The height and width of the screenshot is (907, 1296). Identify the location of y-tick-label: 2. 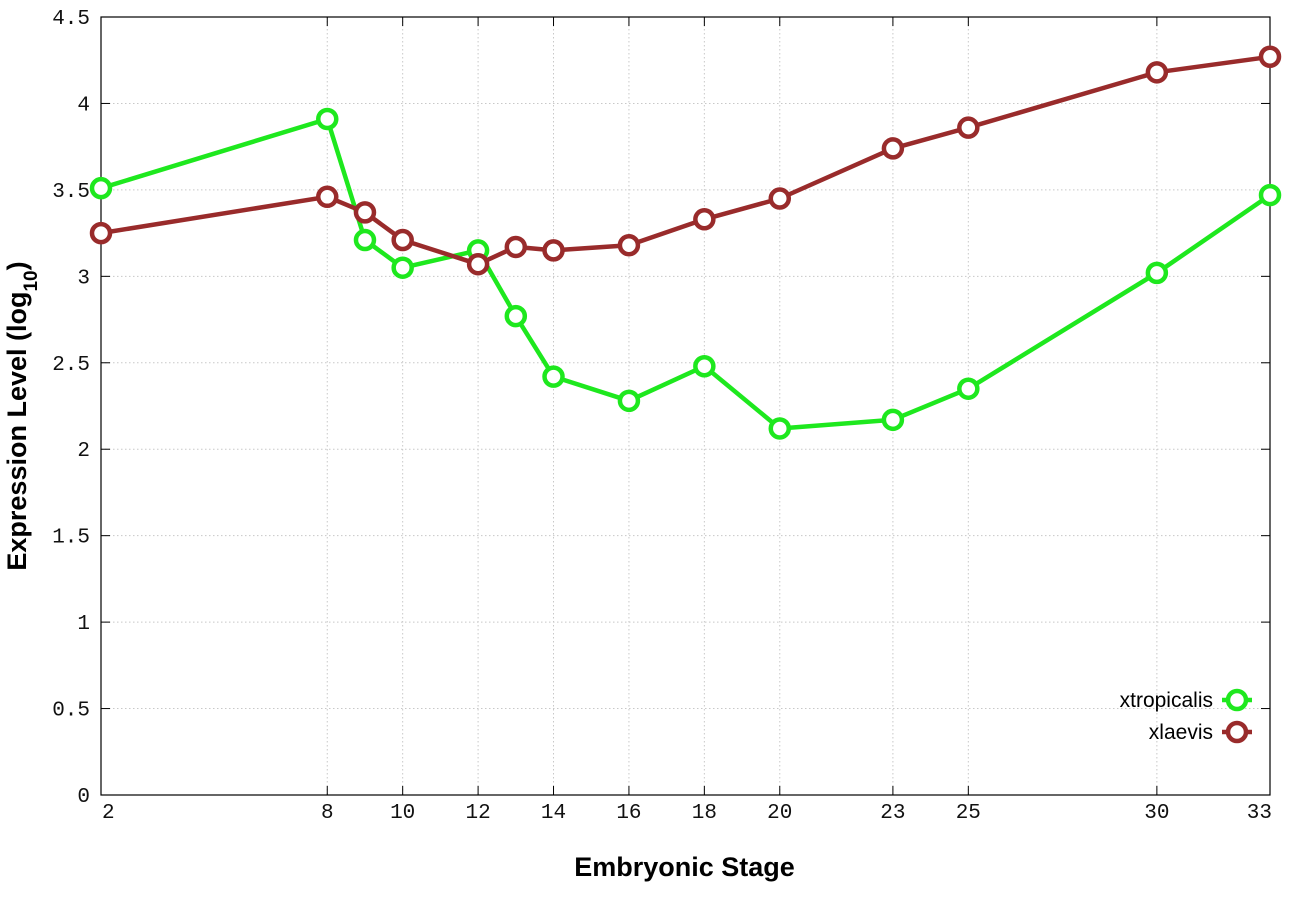
(83, 451).